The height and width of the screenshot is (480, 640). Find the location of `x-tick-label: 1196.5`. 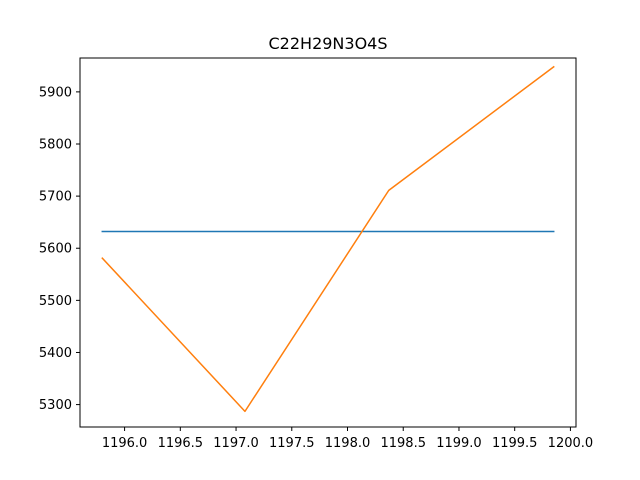

x-tick-label: 1196.5 is located at coordinates (181, 443).